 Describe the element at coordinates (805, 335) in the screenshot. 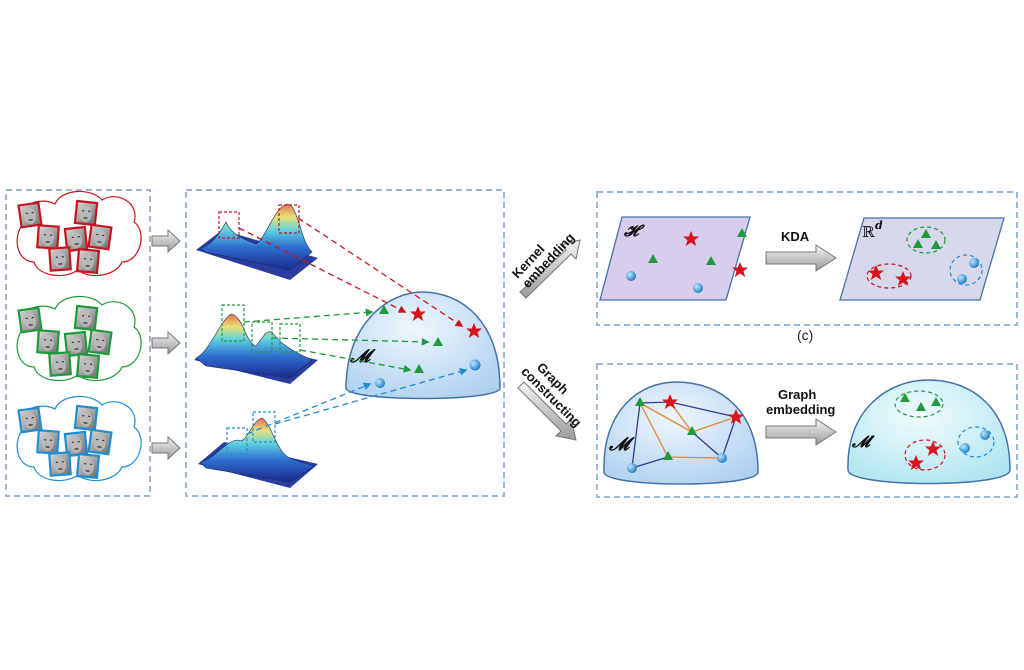

I see `caption-c: (c)` at that location.